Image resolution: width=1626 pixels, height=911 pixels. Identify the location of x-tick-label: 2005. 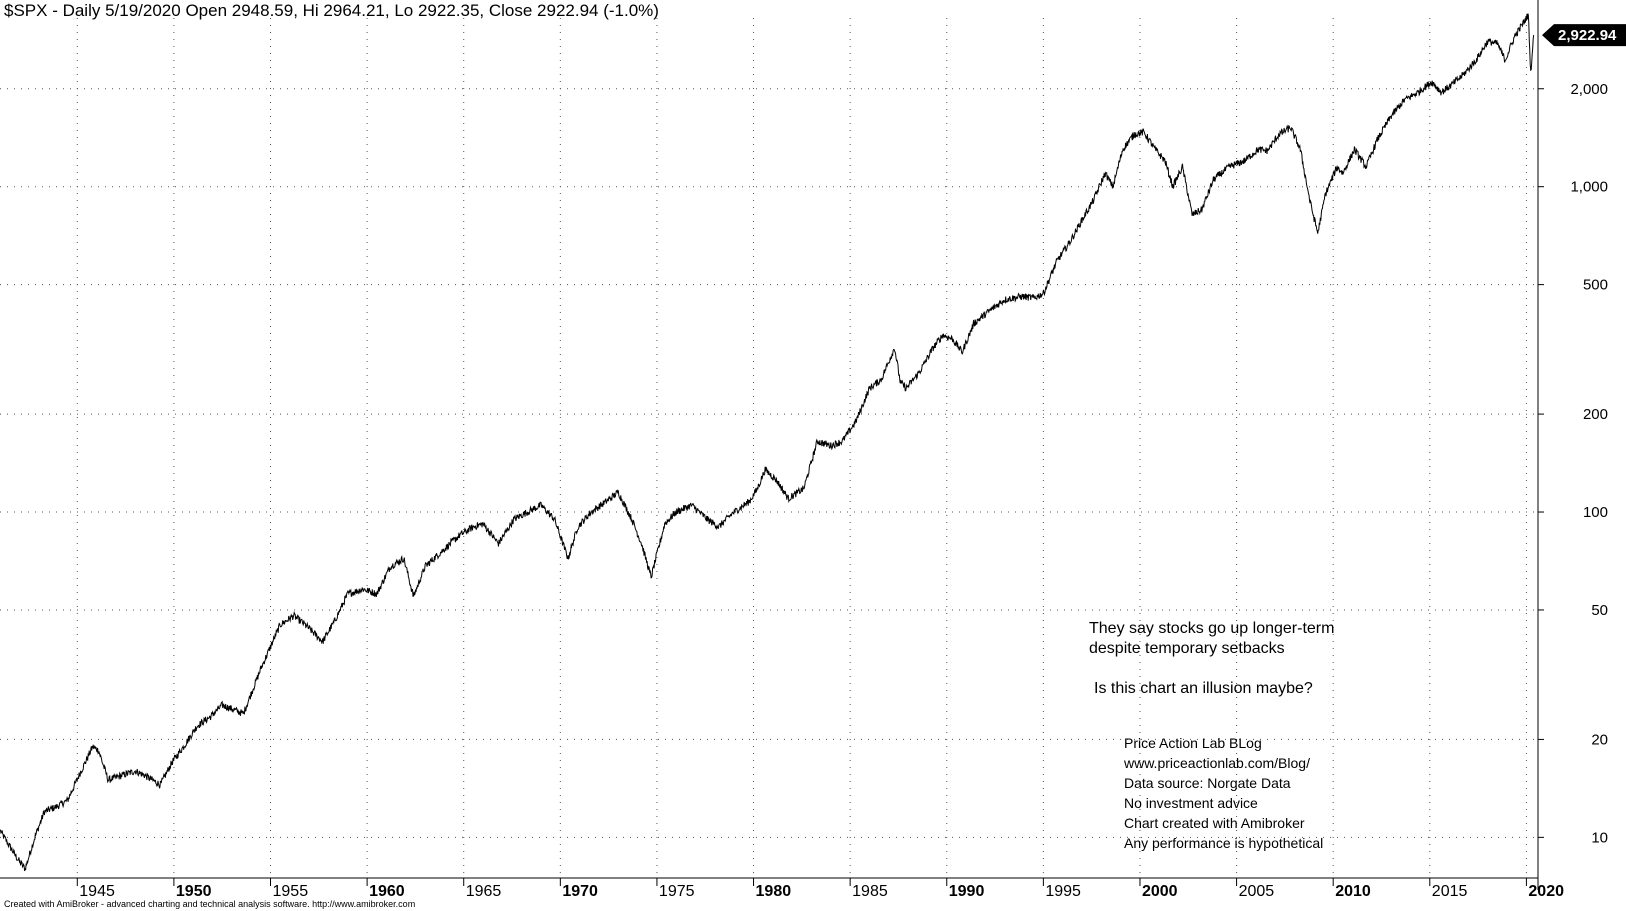
(1257, 891).